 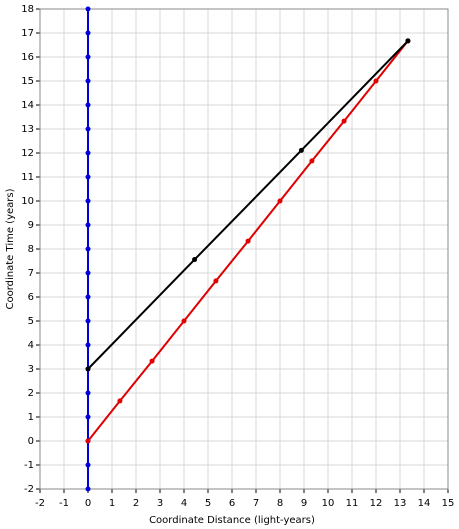 I want to click on y-tick-label: 6, so click(x=31, y=297).